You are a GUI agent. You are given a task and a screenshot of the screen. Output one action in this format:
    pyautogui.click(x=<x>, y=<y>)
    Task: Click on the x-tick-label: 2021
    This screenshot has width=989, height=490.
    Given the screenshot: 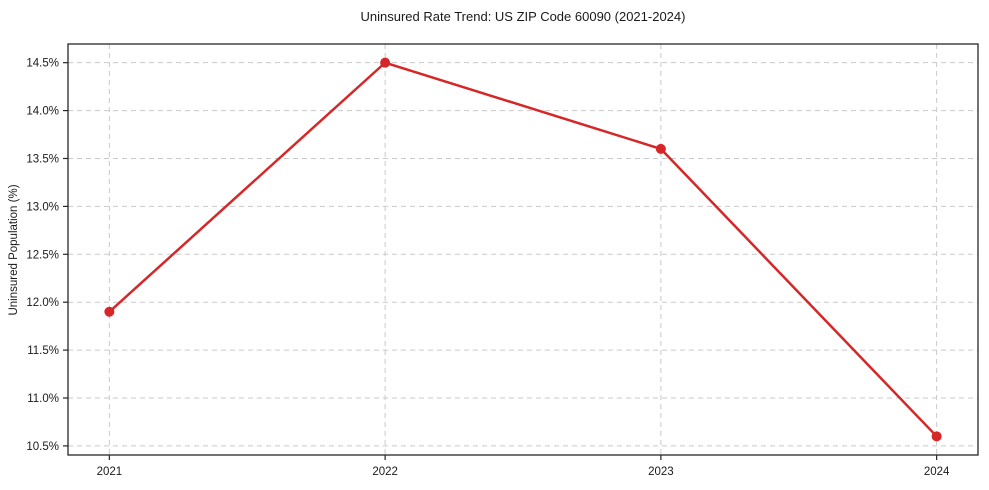 What is the action you would take?
    pyautogui.click(x=110, y=472)
    